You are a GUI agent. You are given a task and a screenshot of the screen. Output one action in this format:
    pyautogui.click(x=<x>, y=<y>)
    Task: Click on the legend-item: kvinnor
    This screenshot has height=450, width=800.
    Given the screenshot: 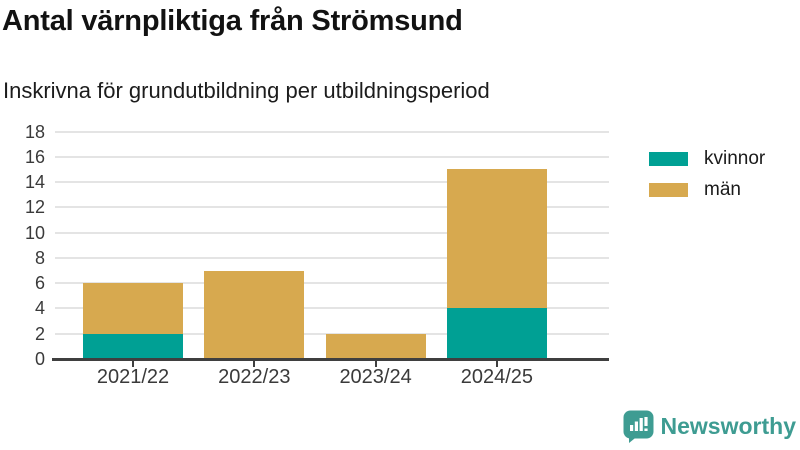 What is the action you would take?
    pyautogui.click(x=707, y=158)
    